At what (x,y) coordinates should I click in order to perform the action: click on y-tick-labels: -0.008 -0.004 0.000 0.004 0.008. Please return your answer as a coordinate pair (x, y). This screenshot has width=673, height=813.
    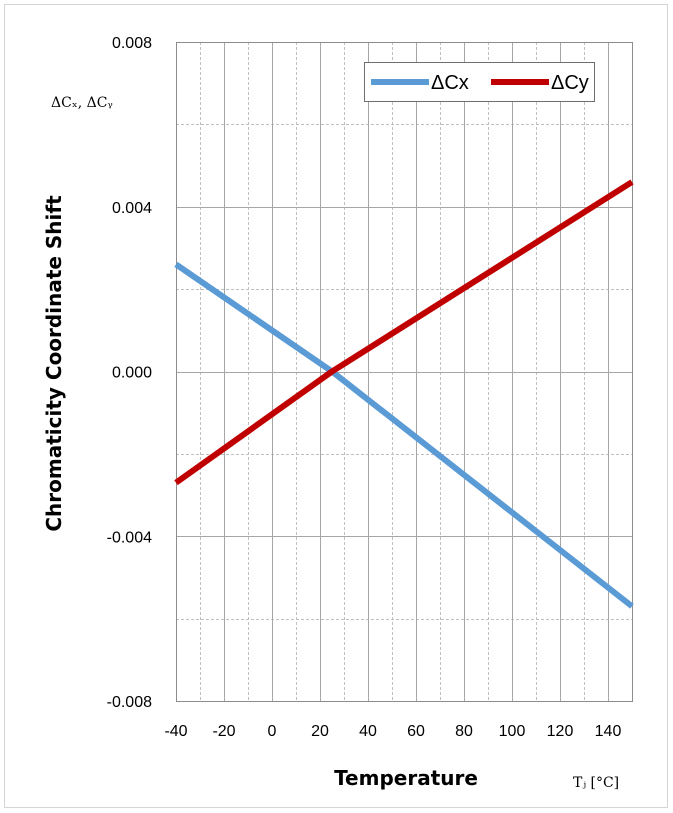
    Looking at the image, I should click on (129, 373).